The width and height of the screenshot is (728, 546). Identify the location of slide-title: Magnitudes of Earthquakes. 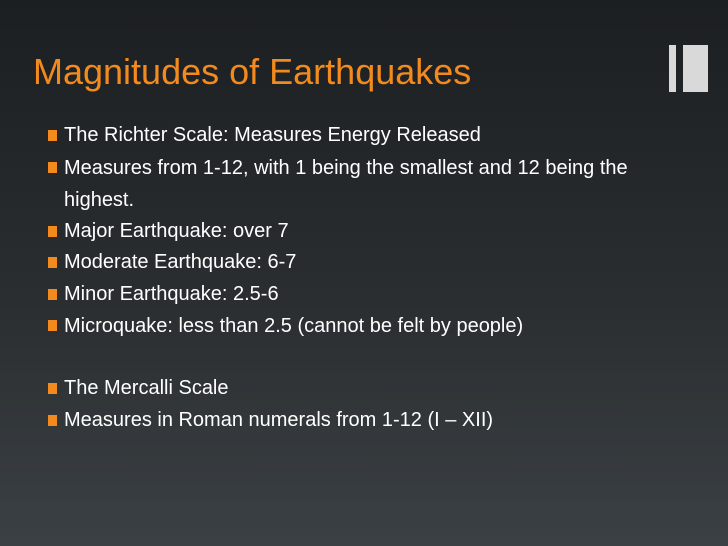
(252, 71).